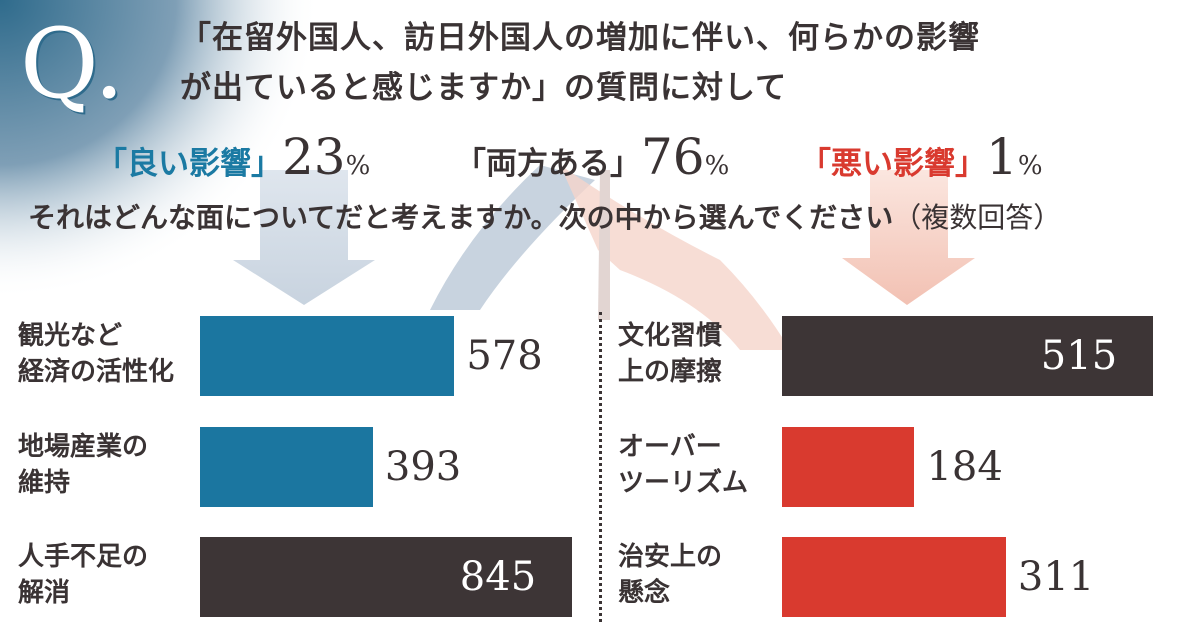 This screenshot has height=630, width=1200. Describe the element at coordinates (977, 217) in the screenshot. I see `follow-up-note: （複数回答）` at that location.